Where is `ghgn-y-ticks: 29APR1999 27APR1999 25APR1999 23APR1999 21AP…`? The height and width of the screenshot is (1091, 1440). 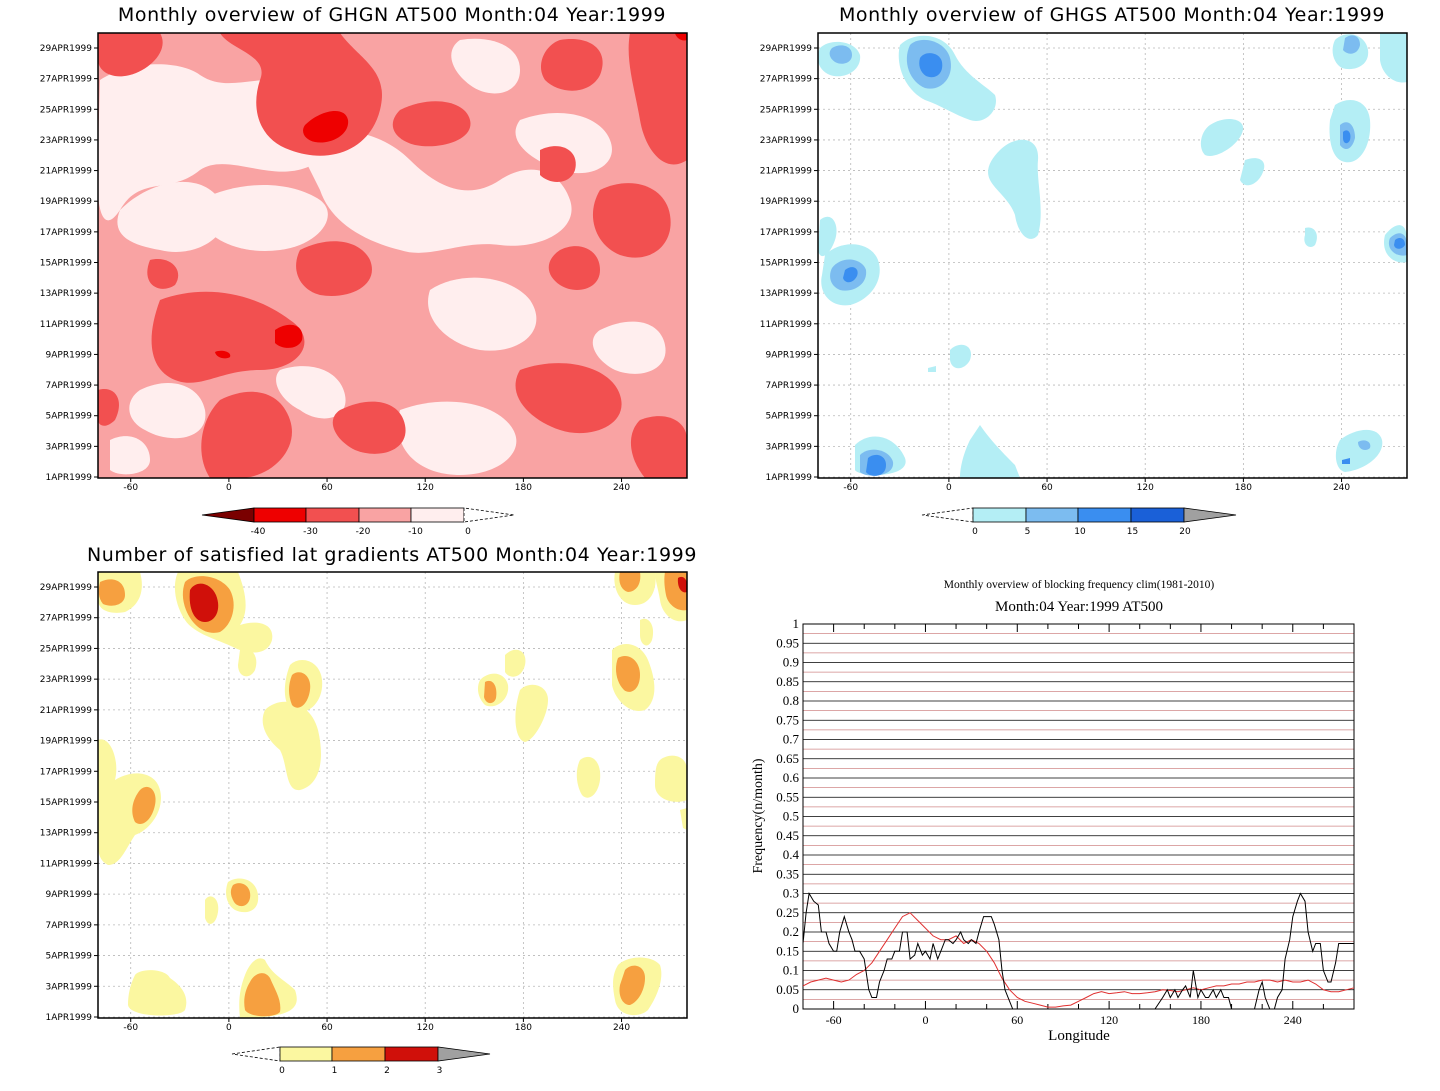
ghgn-y-ticks: 29APR1999 27APR1999 25APR1999 23APR1999 21AP… is located at coordinates (69, 263).